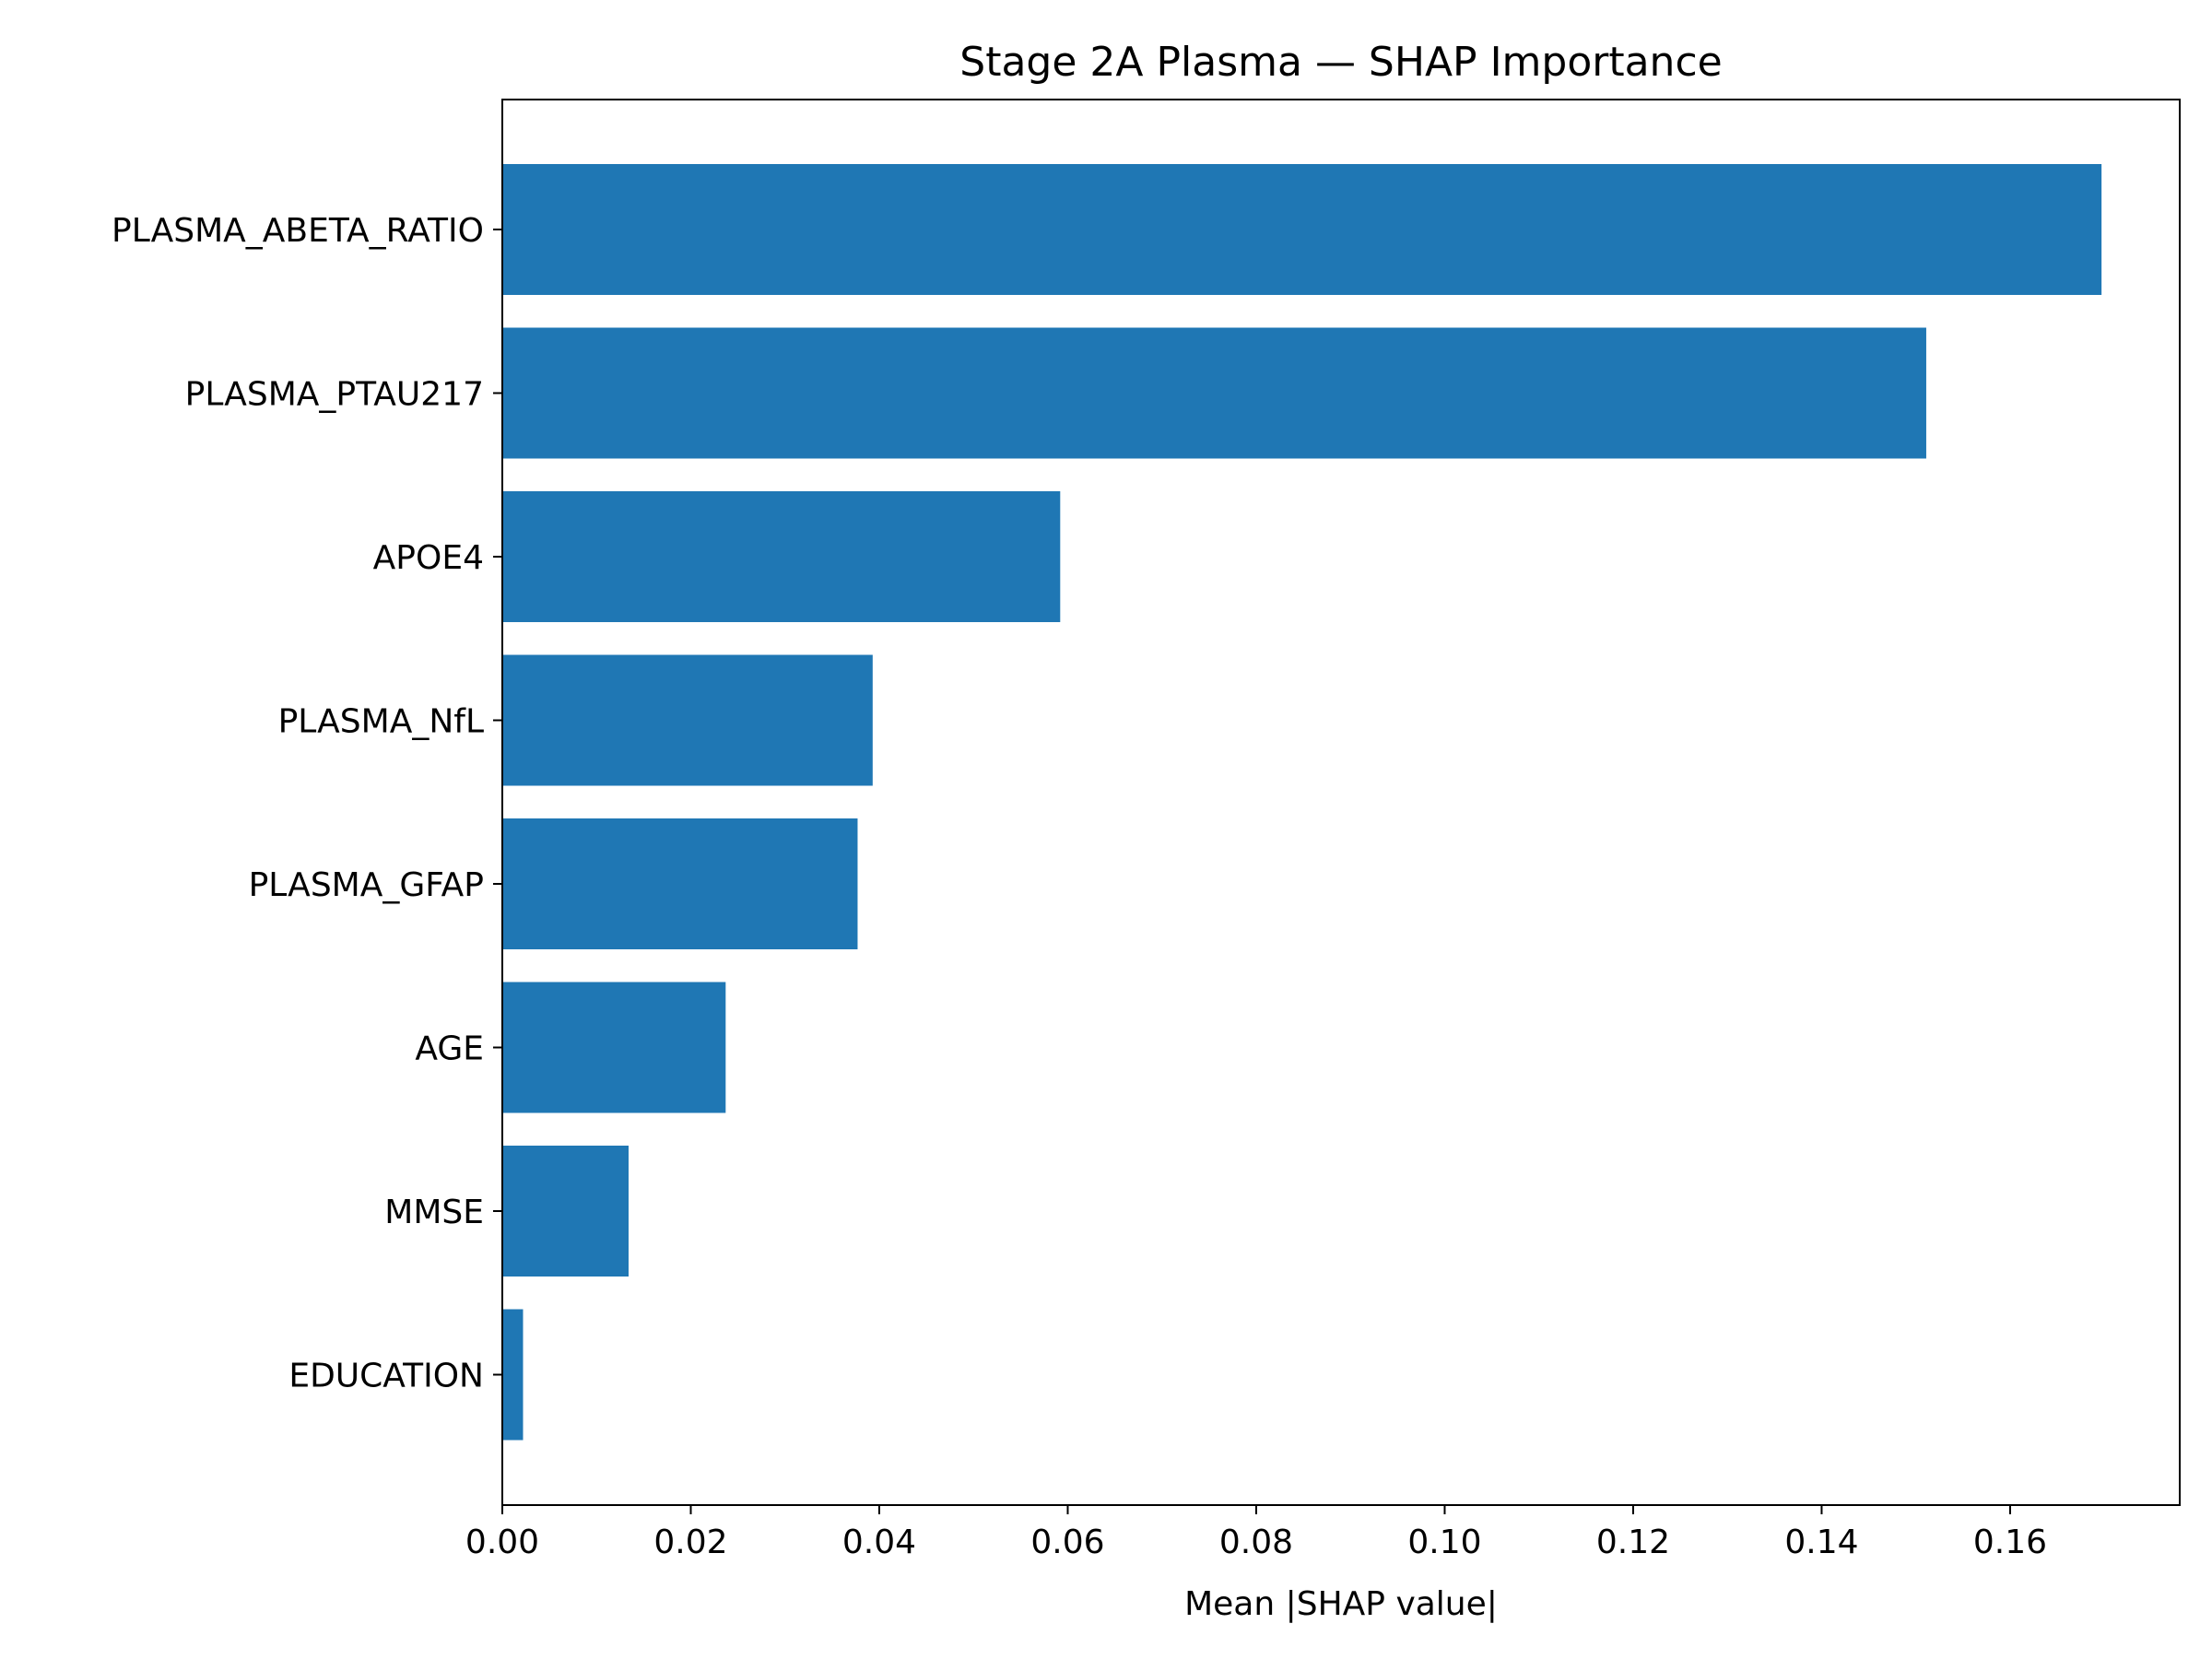 The width and height of the screenshot is (2212, 1659). What do you see at coordinates (1214, 393) in the screenshot?
I see `bar-plasma-ptau217` at bounding box center [1214, 393].